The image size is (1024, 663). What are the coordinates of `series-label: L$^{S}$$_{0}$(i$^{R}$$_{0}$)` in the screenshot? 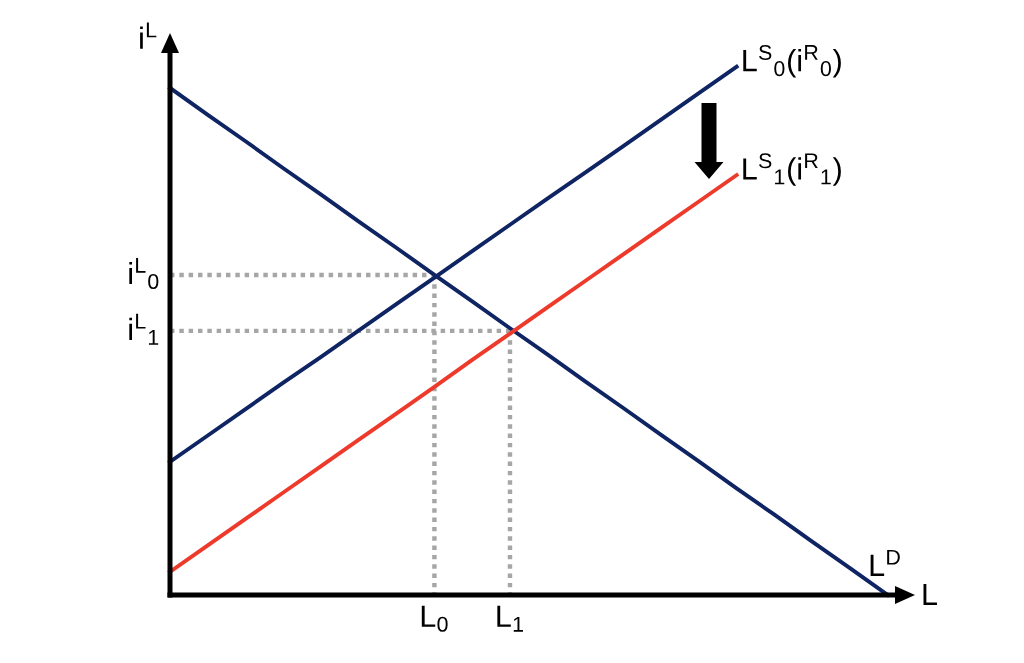 It's located at (792, 61).